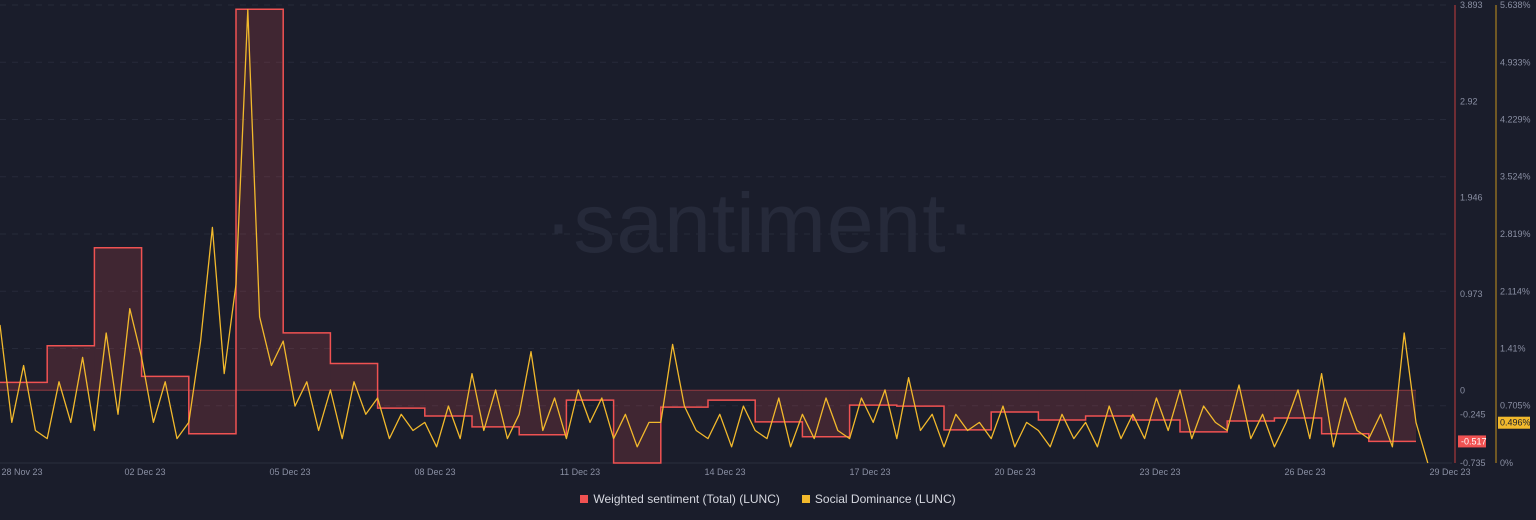 The height and width of the screenshot is (520, 1536). I want to click on x-axis-tick: 28 Nov 23, so click(21, 472).